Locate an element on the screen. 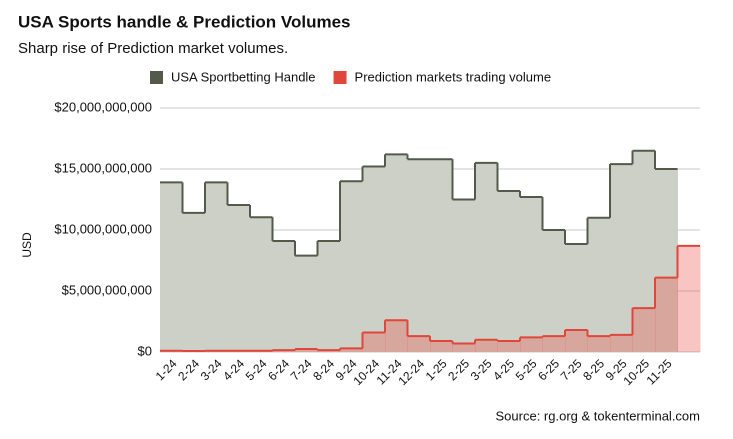  x-tick-label: 1-25 is located at coordinates (436, 369).